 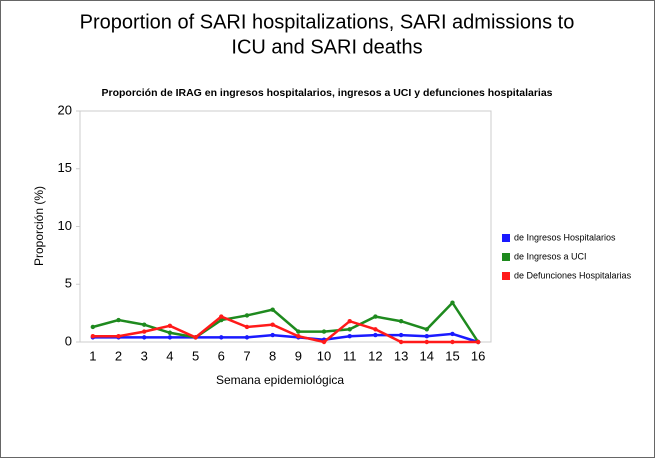 I want to click on x-tick-label: 11, so click(x=350, y=355).